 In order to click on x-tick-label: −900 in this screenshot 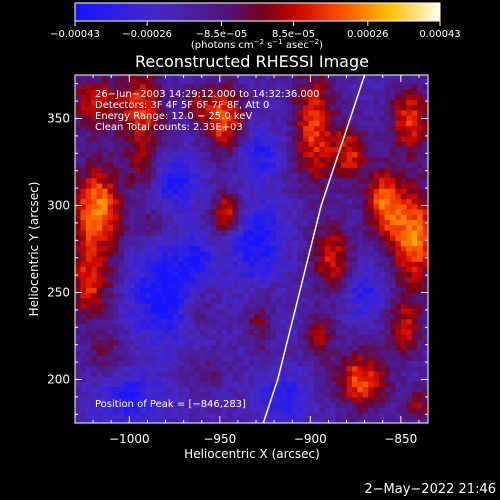, I will do `click(310, 439)`.